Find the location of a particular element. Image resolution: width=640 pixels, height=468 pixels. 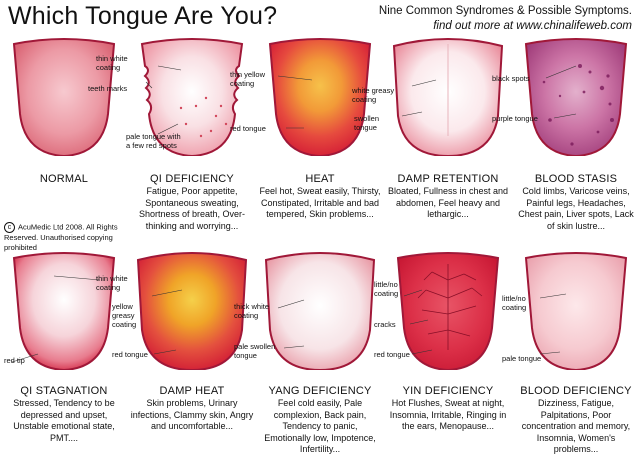

tongue-heat-image is located at coordinates (320, 97).